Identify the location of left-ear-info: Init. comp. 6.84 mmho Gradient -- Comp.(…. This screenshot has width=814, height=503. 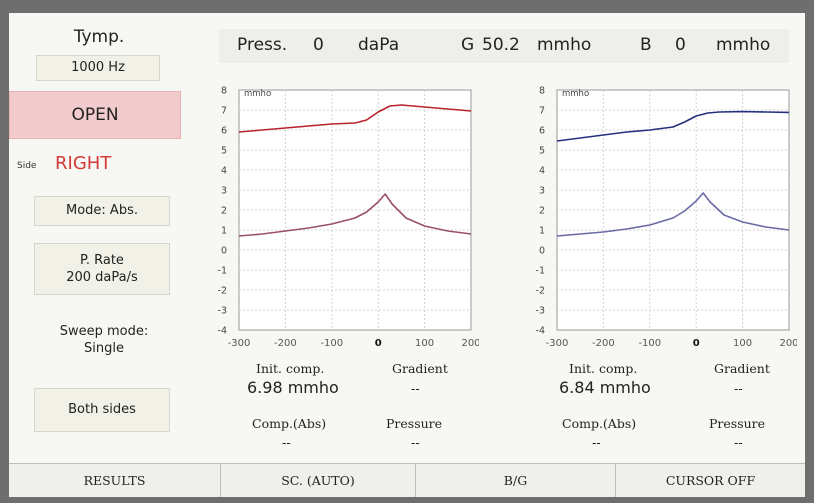
(662, 411).